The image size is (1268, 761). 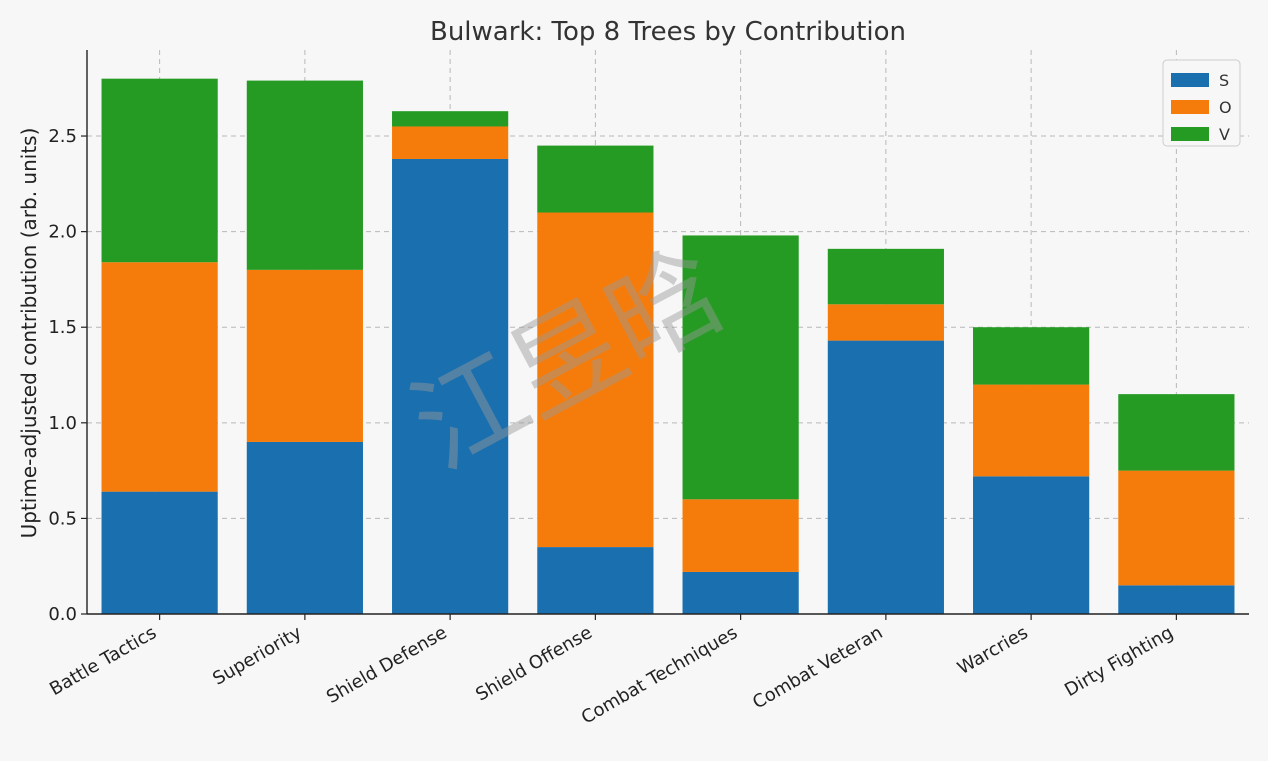 I want to click on bar-v-superiority, so click(x=304, y=175).